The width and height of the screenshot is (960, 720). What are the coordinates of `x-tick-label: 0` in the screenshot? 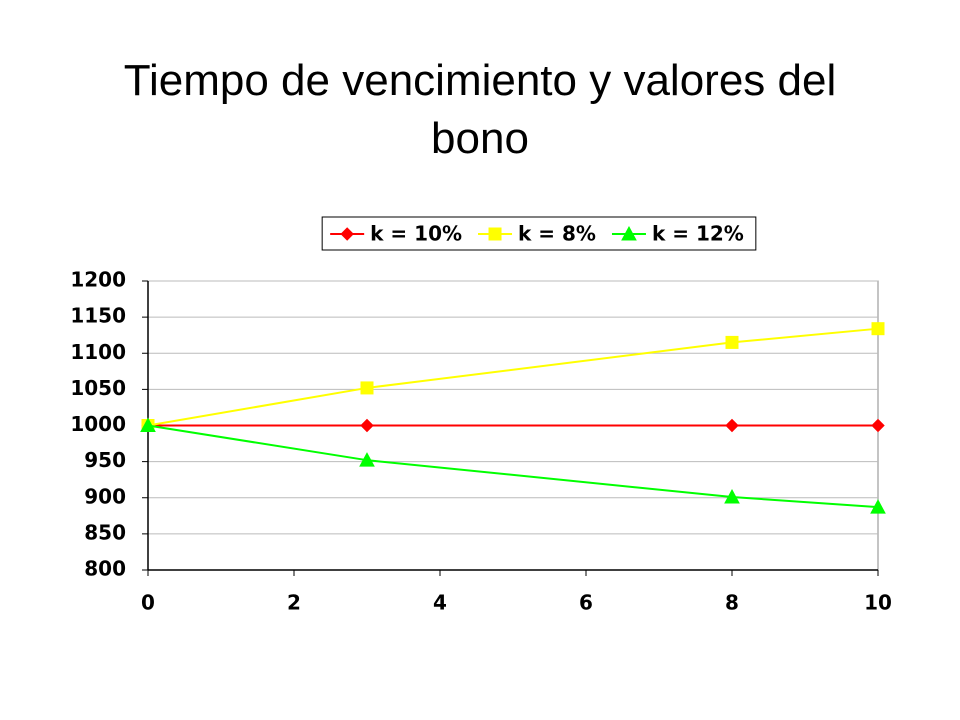 It's located at (148, 603).